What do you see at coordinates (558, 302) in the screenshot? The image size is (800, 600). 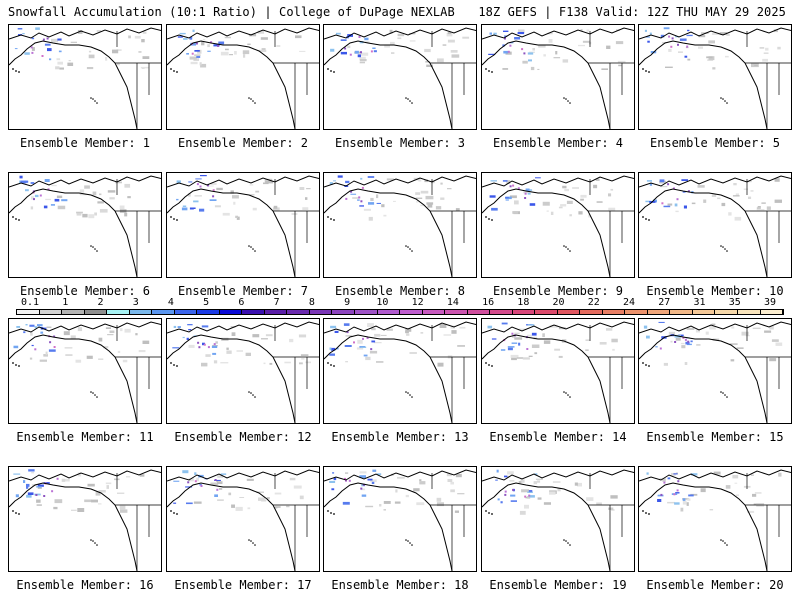 I see `colorbar-tick-label: 20` at bounding box center [558, 302].